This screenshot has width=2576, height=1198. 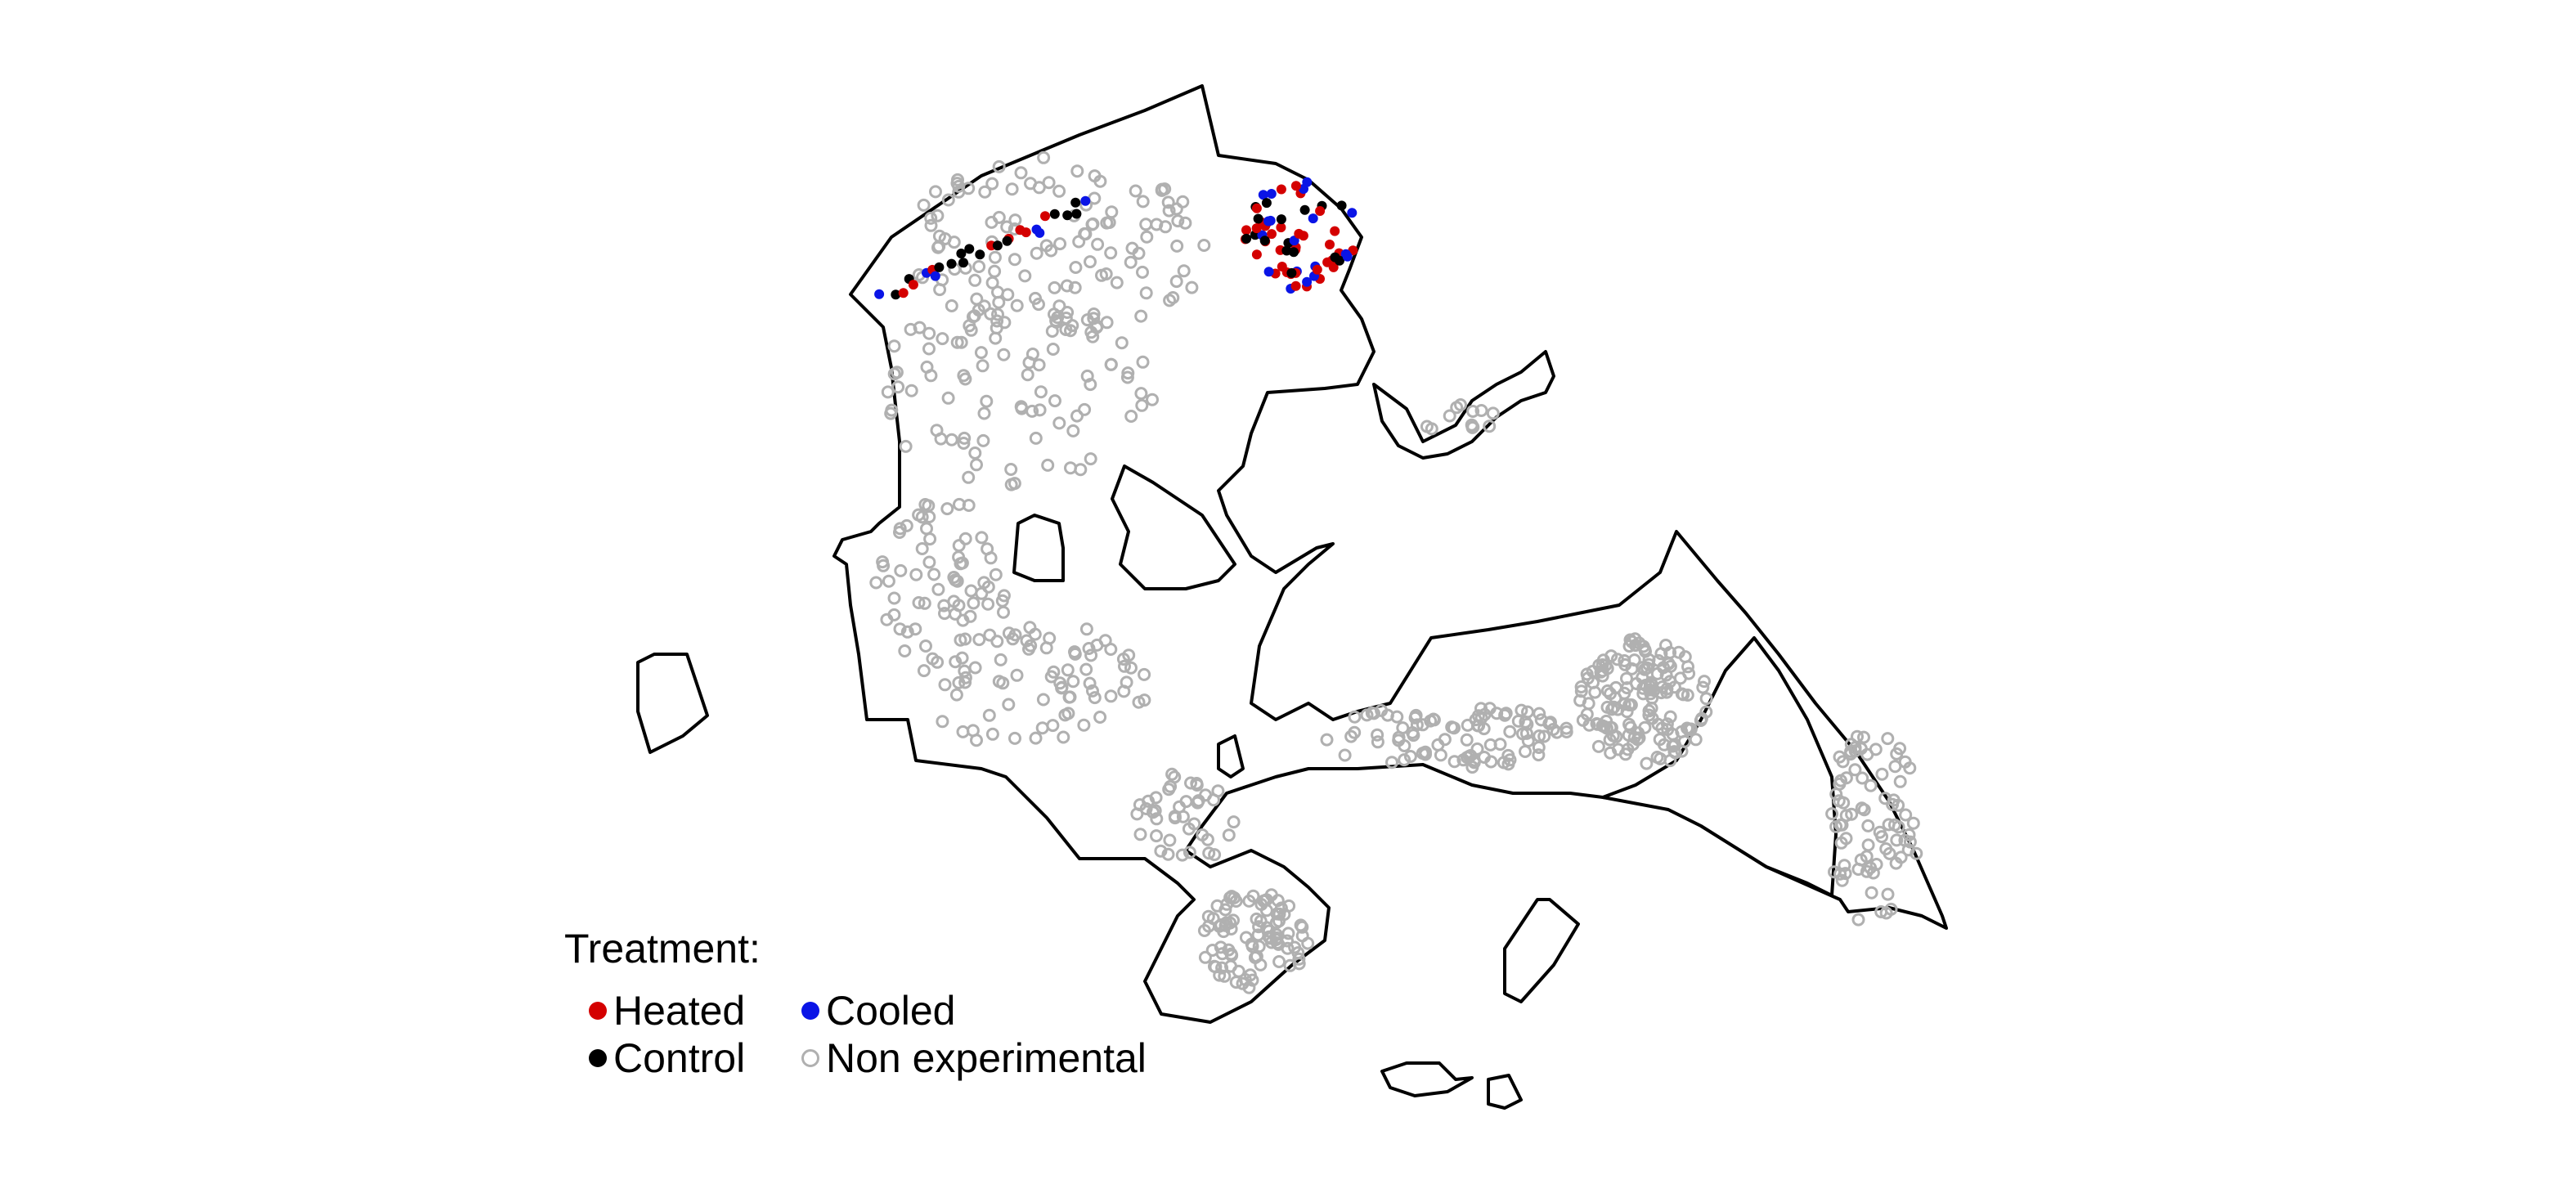 What do you see at coordinates (679, 1011) in the screenshot?
I see `legend-label-heated: Heated` at bounding box center [679, 1011].